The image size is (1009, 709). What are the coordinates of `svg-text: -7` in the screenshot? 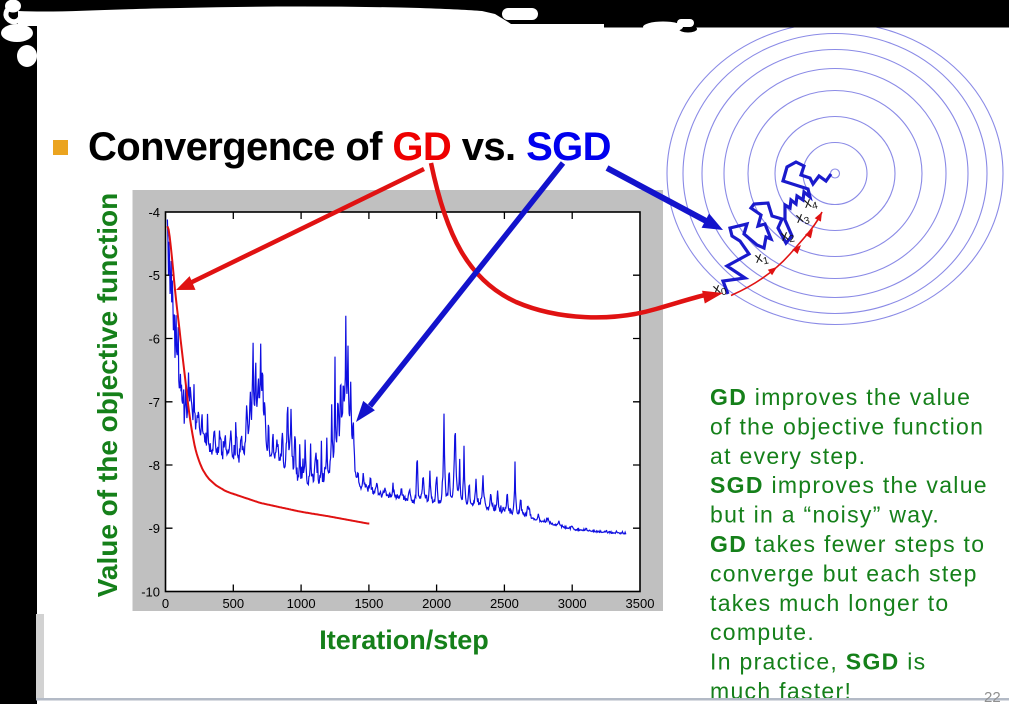 It's located at (154, 402).